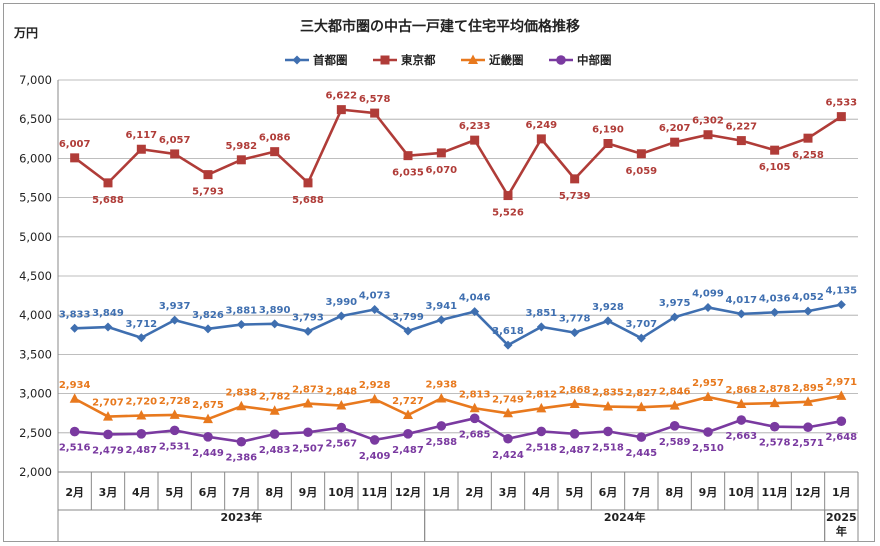 Image resolution: width=880 pixels, height=546 pixels. Describe the element at coordinates (175, 140) in the screenshot. I see `data-label: 6,057` at that location.